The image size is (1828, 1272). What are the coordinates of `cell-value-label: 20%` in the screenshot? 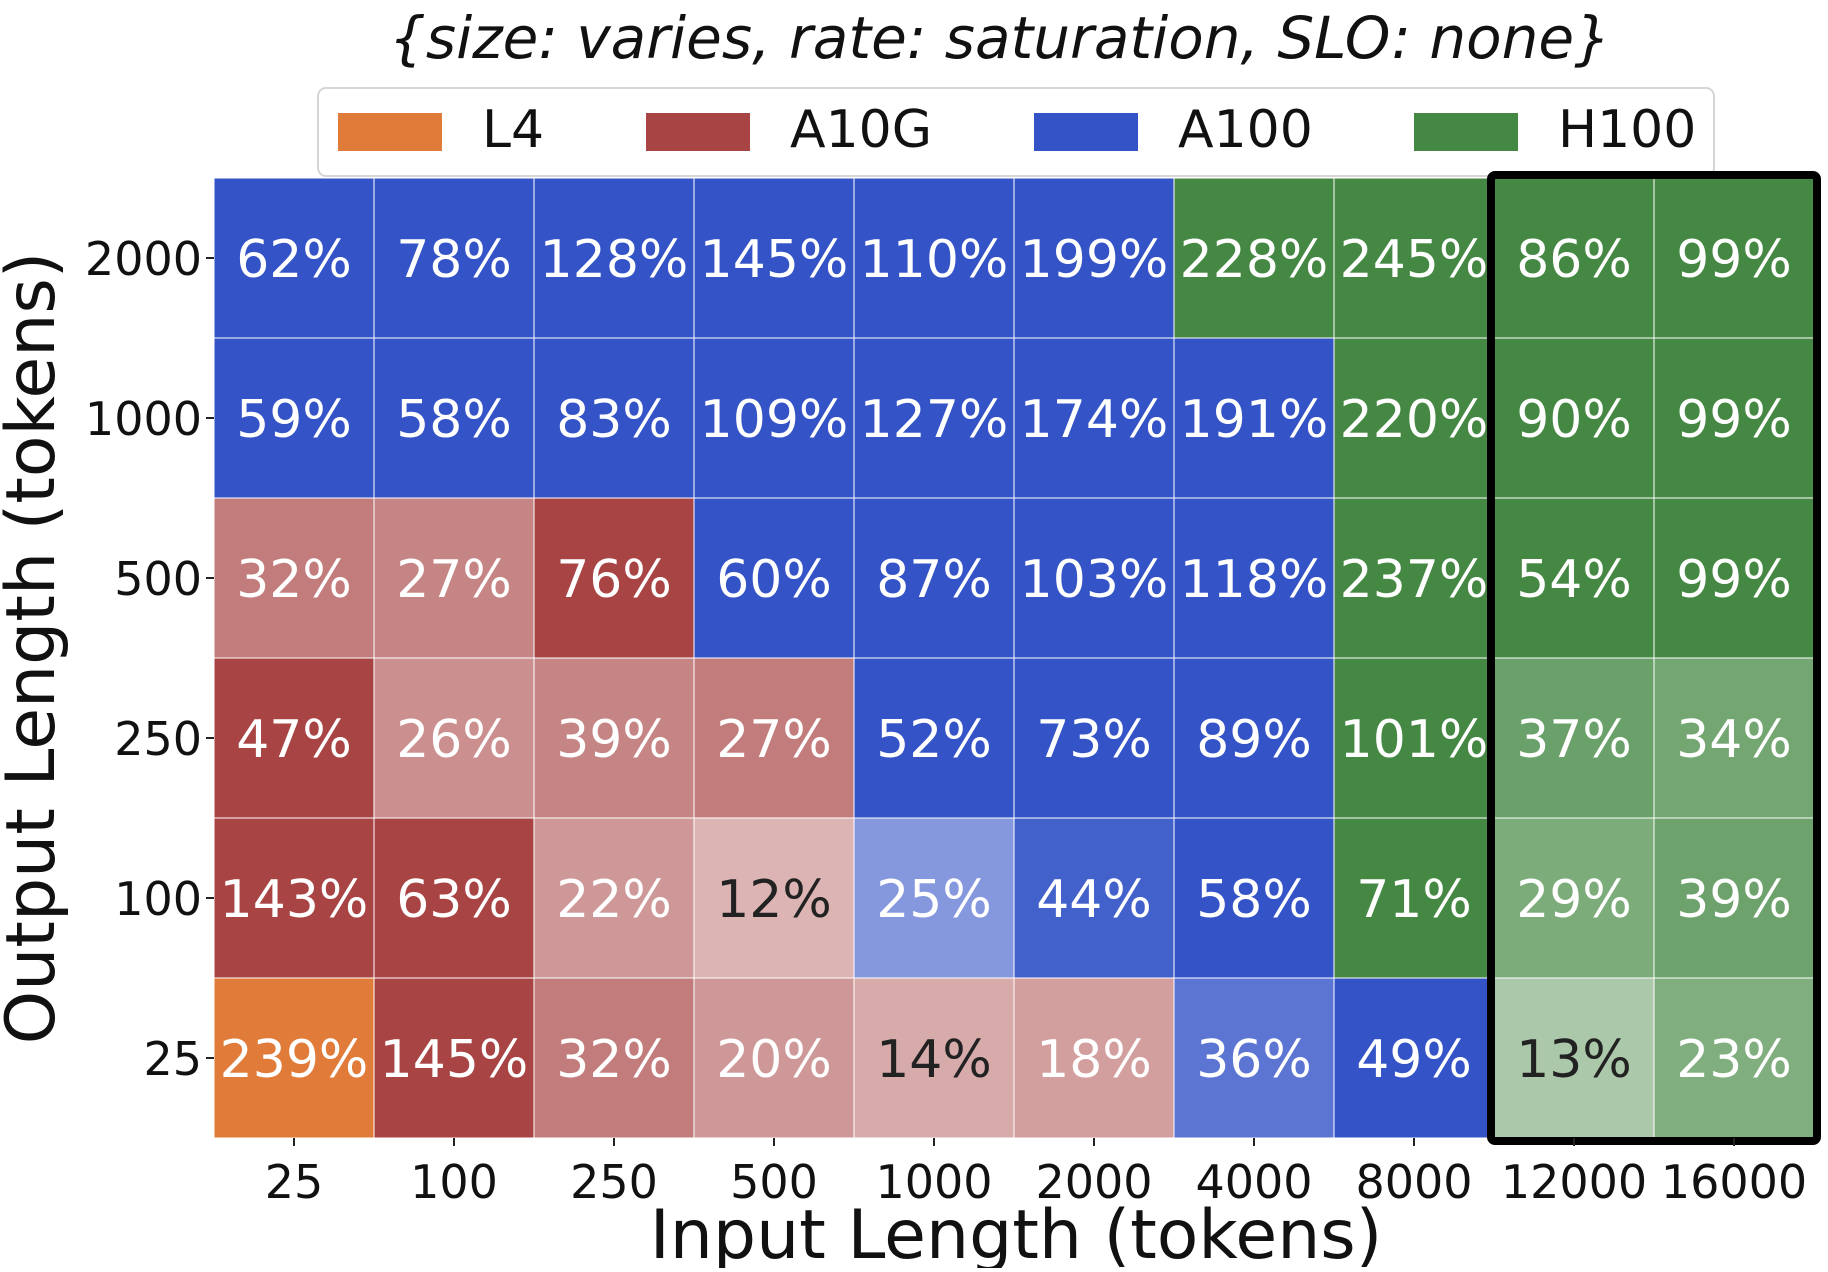 It's located at (774, 1060).